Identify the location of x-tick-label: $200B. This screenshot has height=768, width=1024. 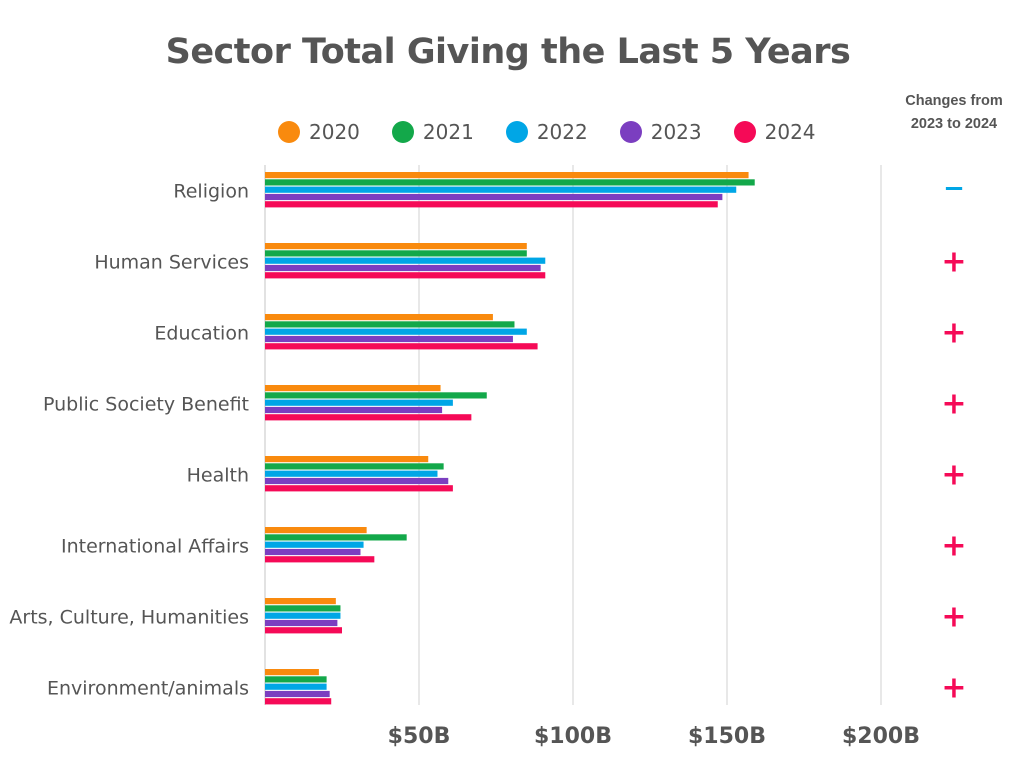
(881, 736).